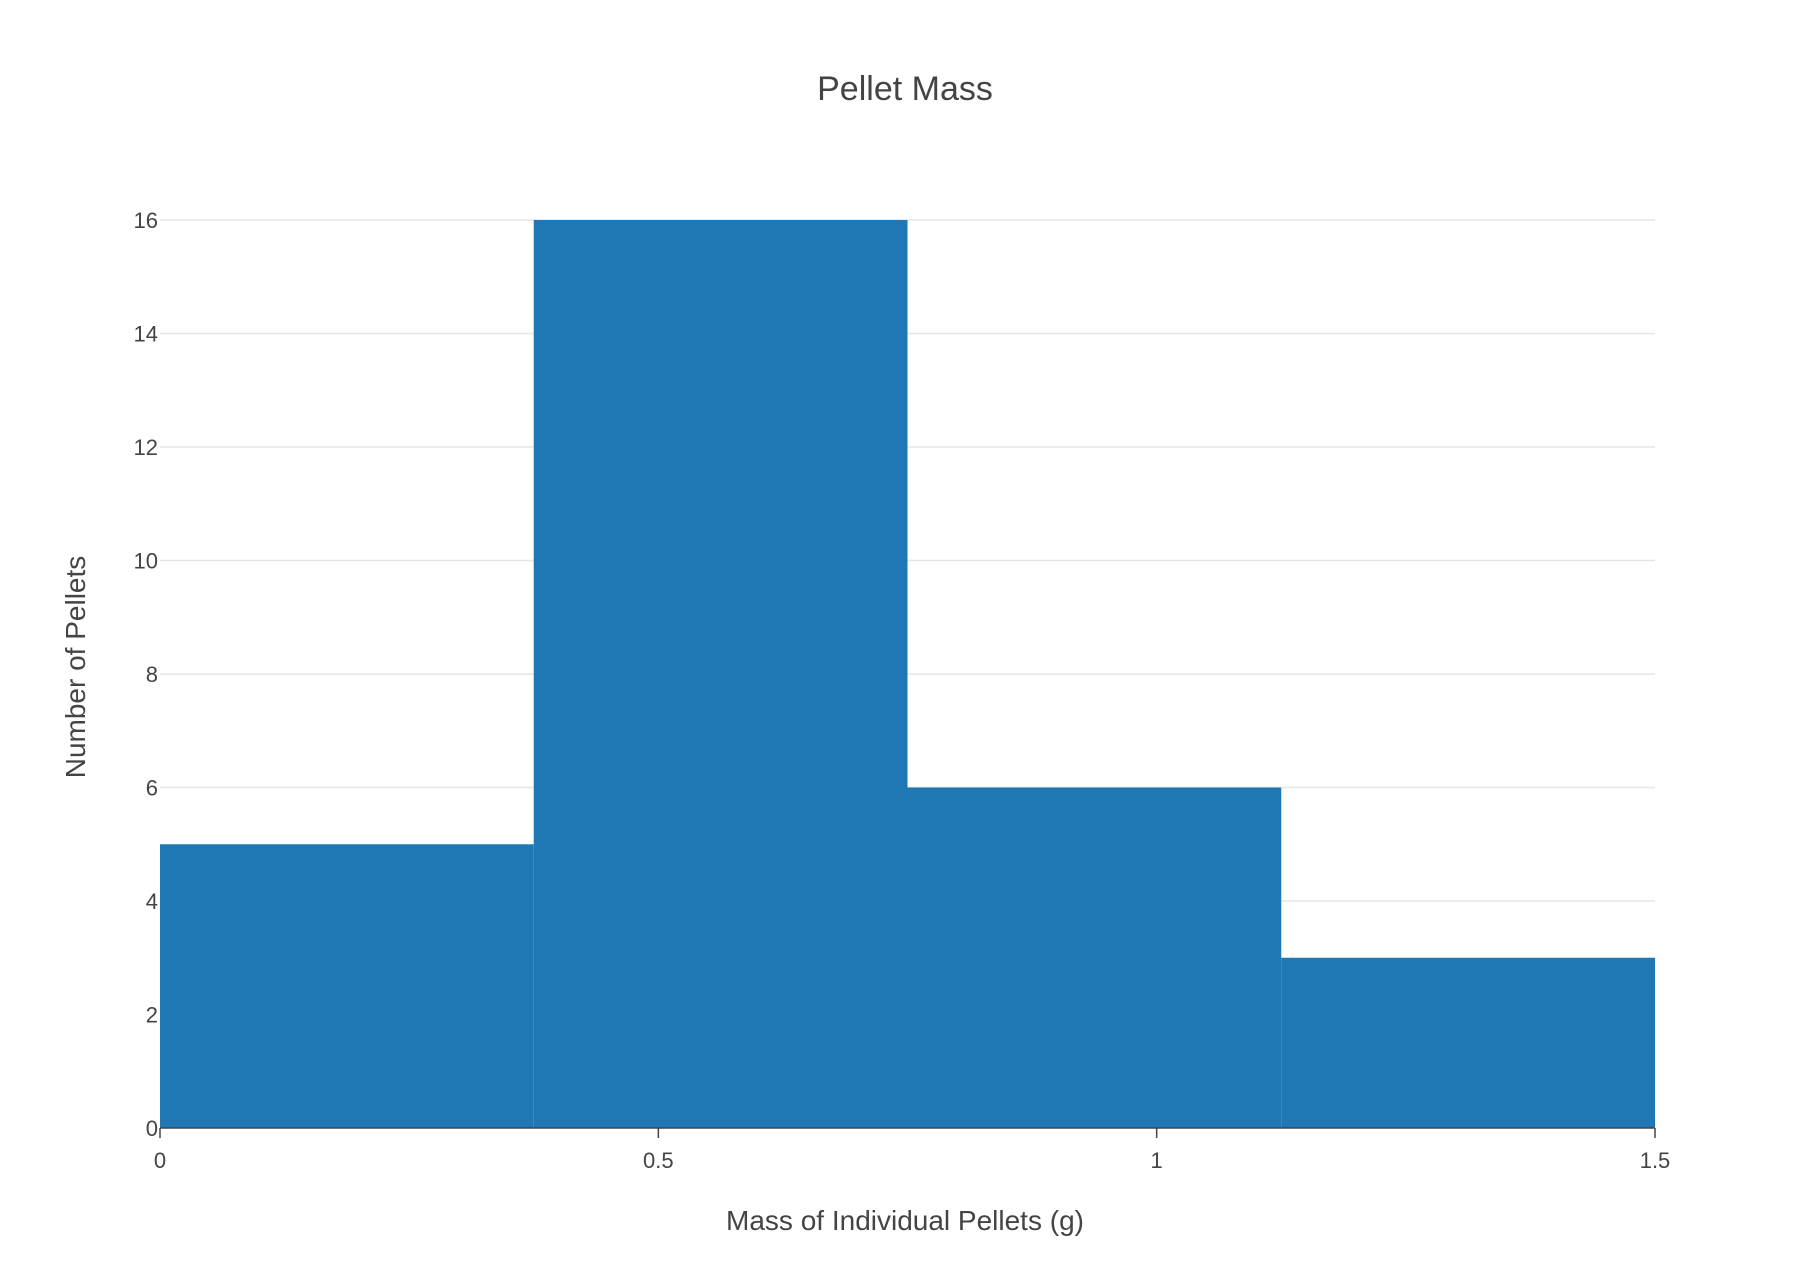  Describe the element at coordinates (146, 220) in the screenshot. I see `y-tick-label: 16` at that location.